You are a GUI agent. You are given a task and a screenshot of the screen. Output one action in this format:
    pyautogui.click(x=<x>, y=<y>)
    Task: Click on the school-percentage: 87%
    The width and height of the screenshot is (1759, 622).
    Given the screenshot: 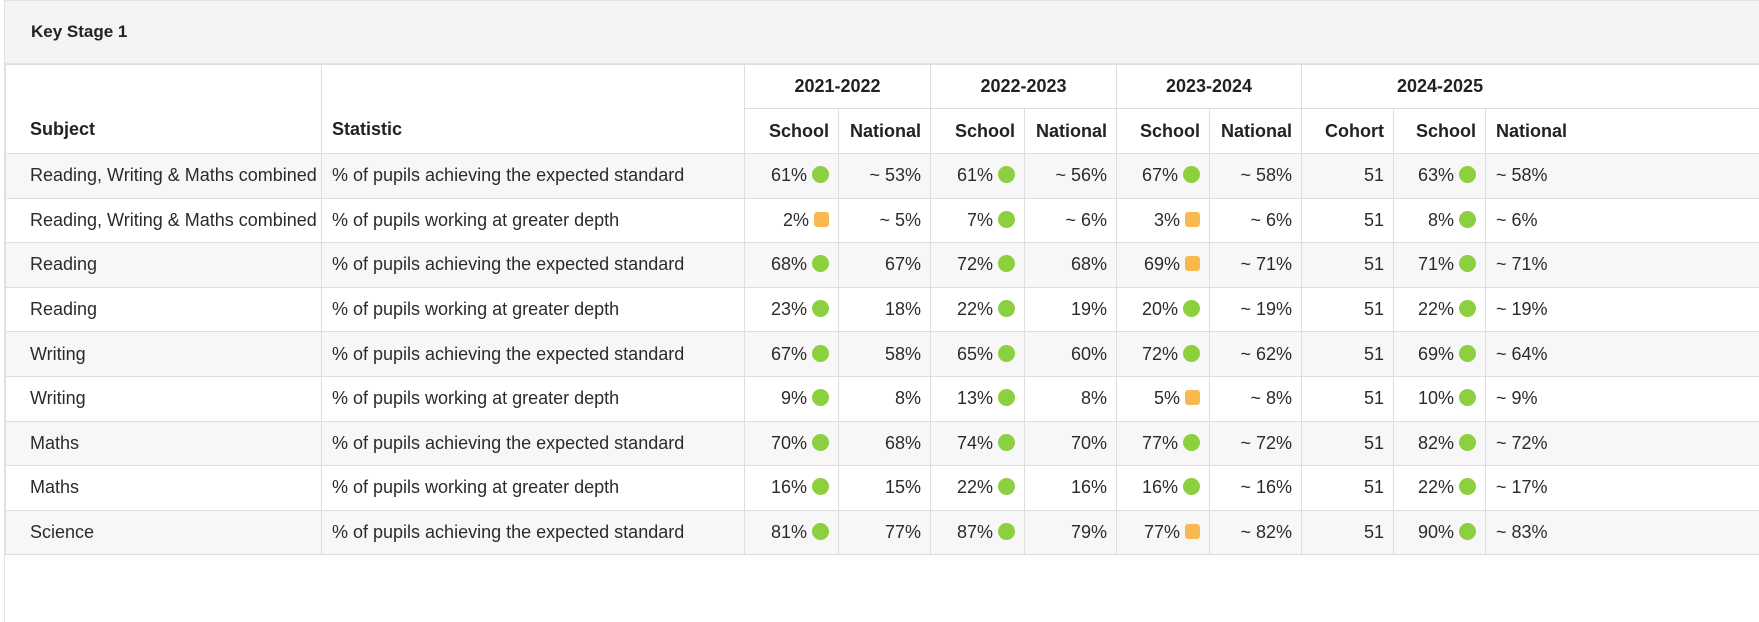 What is the action you would take?
    pyautogui.click(x=974, y=532)
    